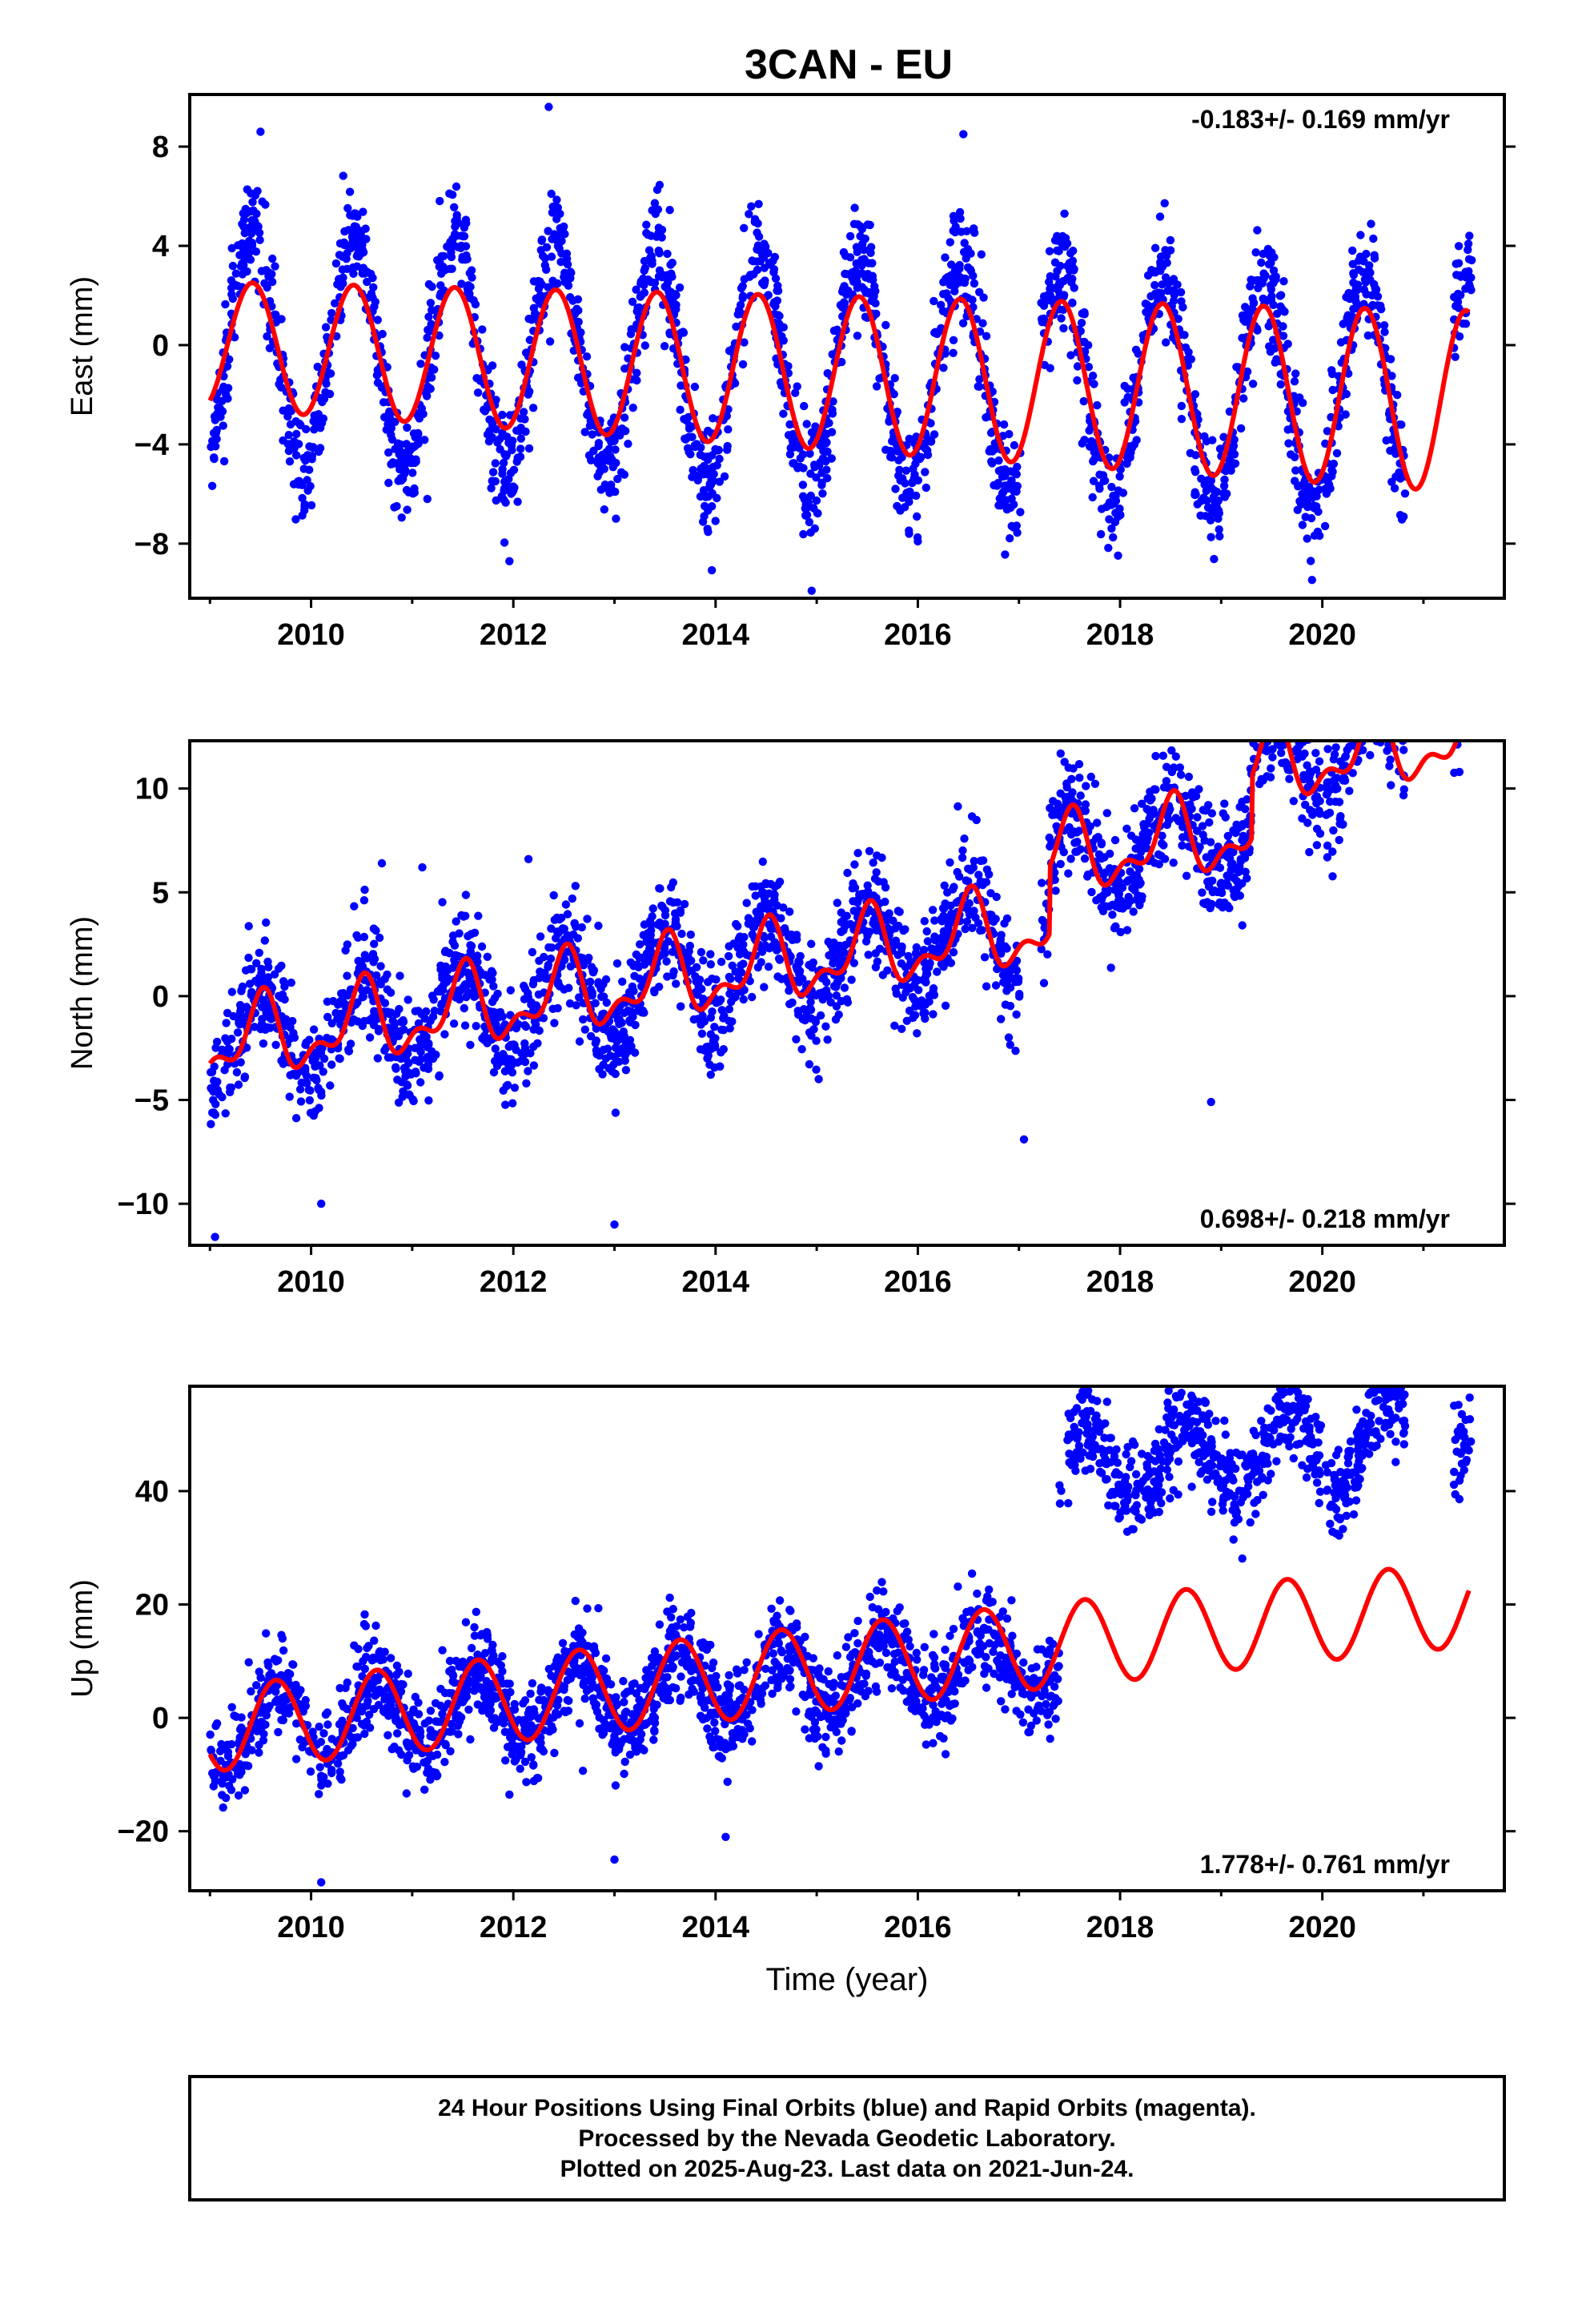  I want to click on x-tick-label: 2010, so click(311, 635).